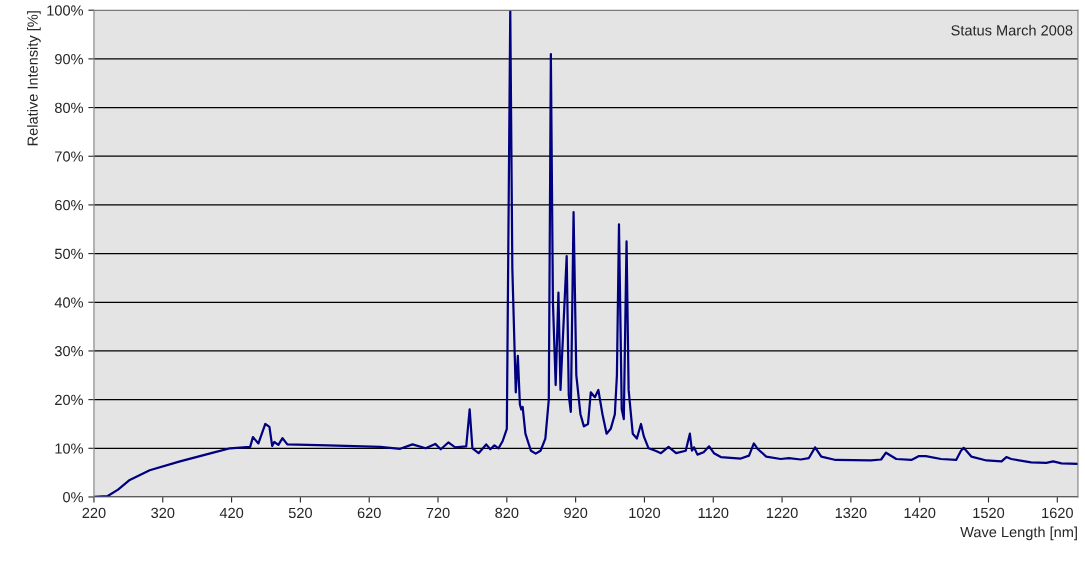 This screenshot has height=567, width=1085. What do you see at coordinates (576, 513) in the screenshot?
I see `x-tick-label: 920` at bounding box center [576, 513].